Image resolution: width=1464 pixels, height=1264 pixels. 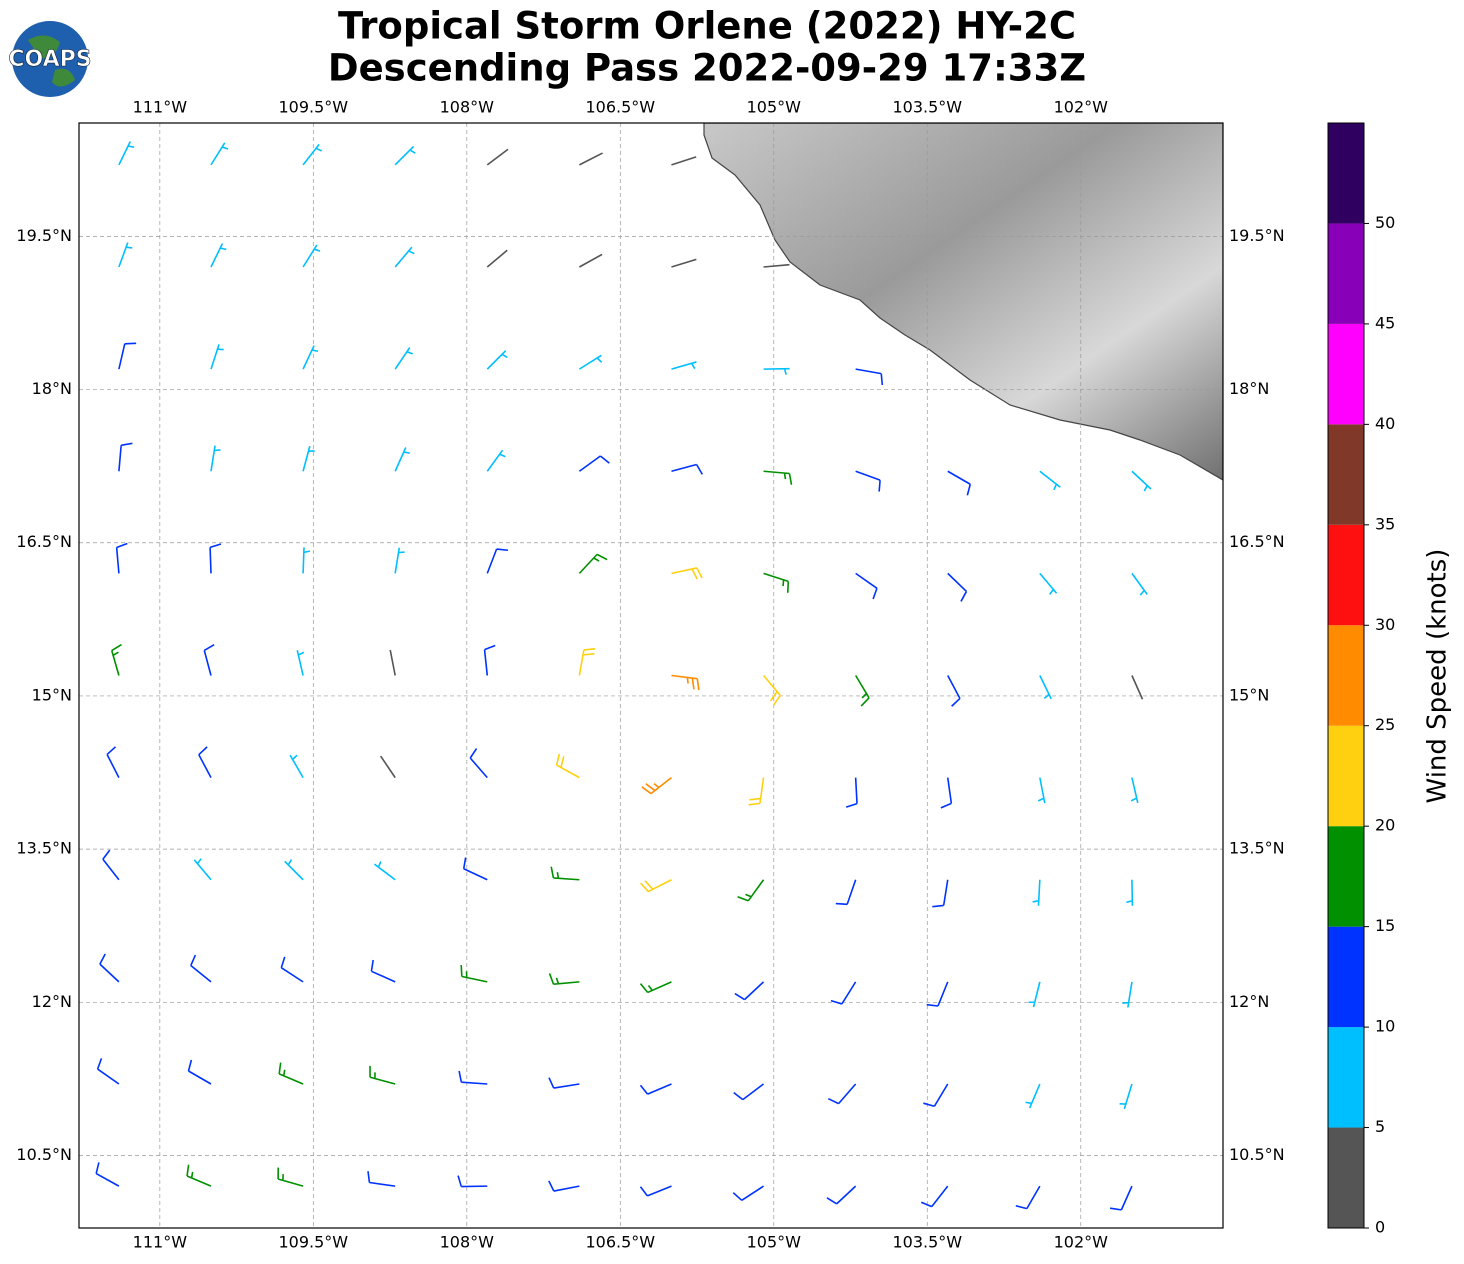 What do you see at coordinates (1385, 222) in the screenshot?
I see `colorbar-tick-label: 50` at bounding box center [1385, 222].